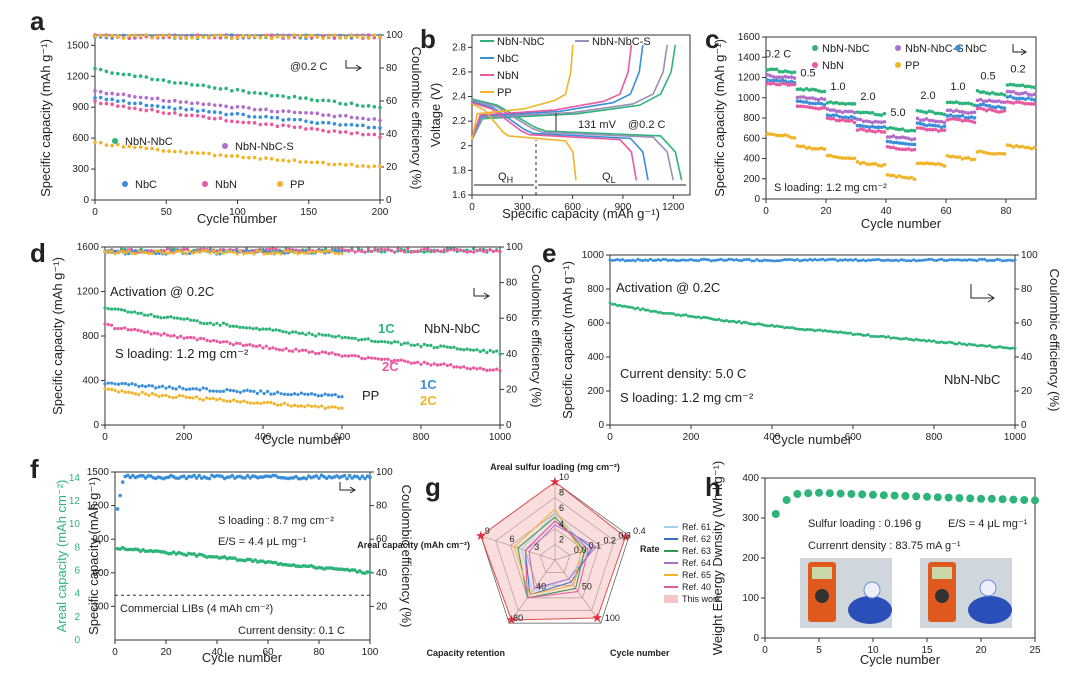 This screenshot has height=680, width=1080. What do you see at coordinates (916, 496) in the screenshot?
I see `panel-h-point` at bounding box center [916, 496].